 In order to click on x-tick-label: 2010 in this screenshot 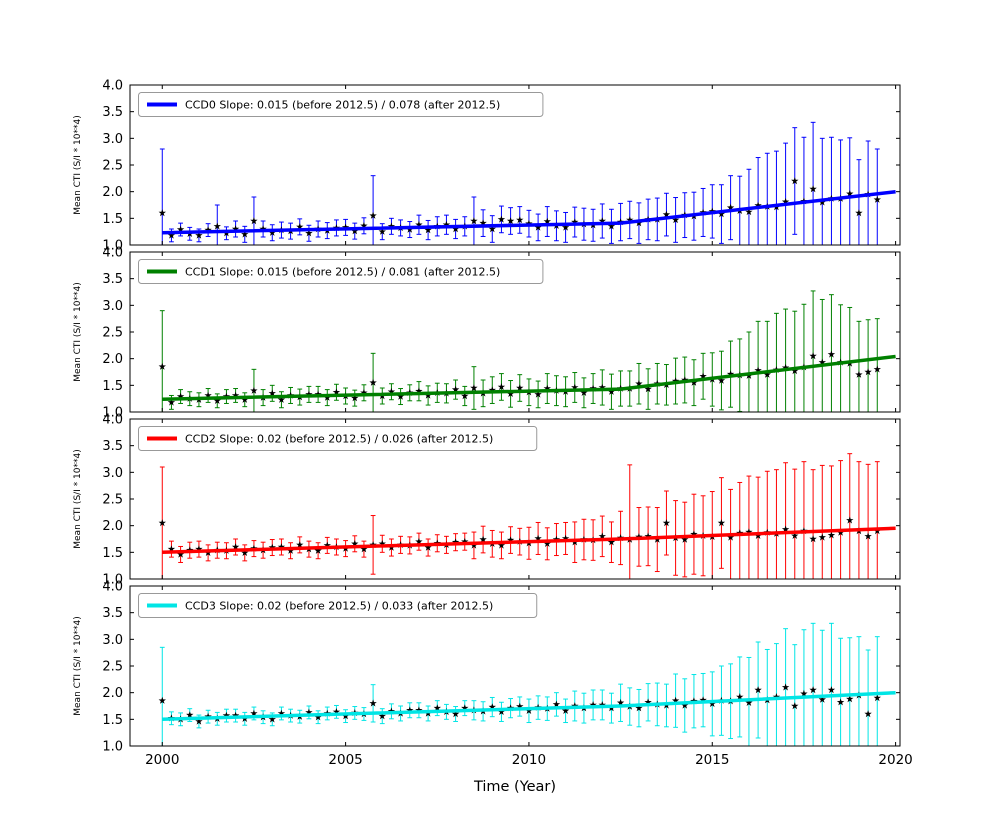, I will do `click(529, 760)`.